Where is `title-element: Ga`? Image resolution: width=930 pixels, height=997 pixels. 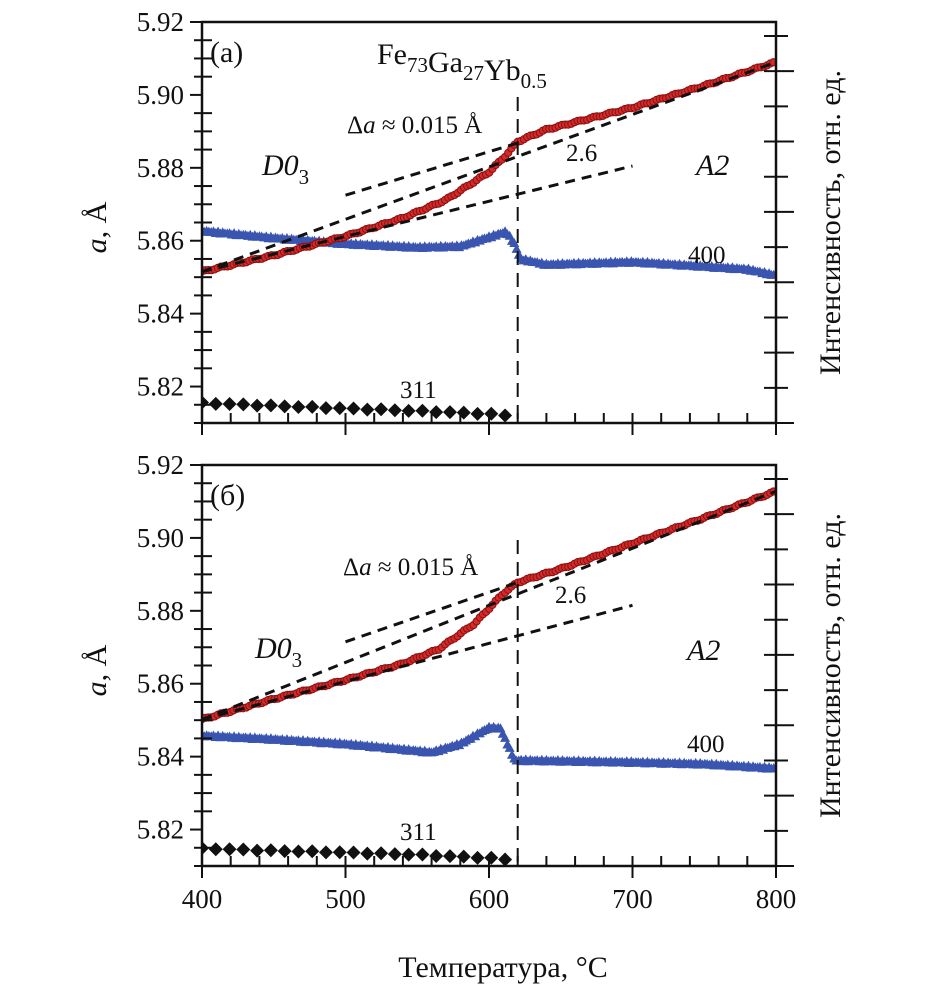 title-element: Ga is located at coordinates (445, 62).